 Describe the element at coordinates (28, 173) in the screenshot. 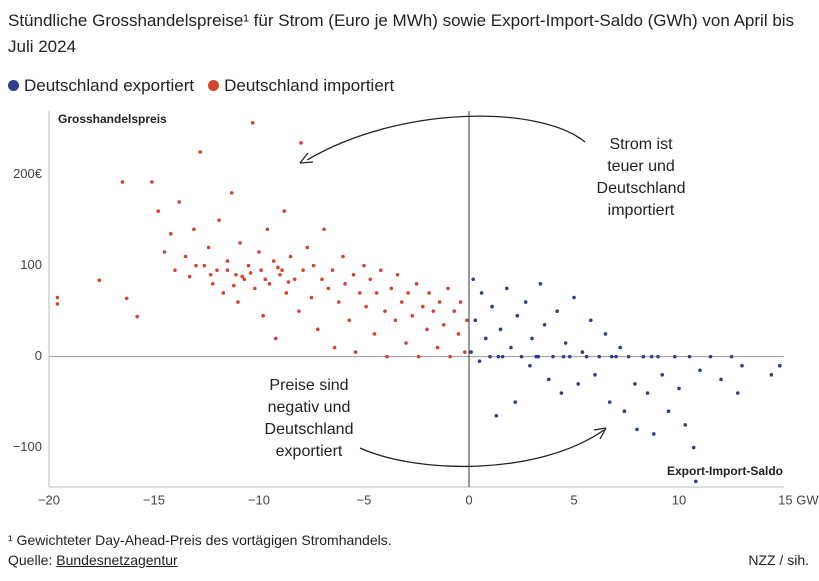

I see `y-tick-label: 200€` at that location.